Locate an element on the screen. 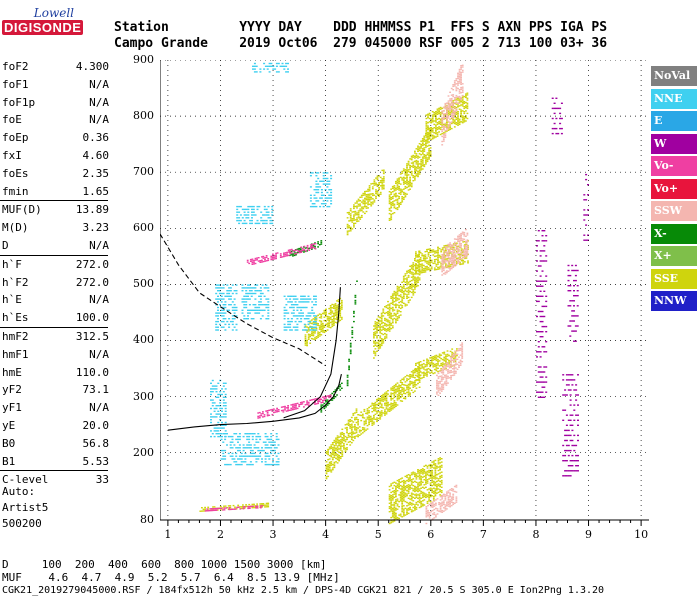  param-row: fmin 1.65 is located at coordinates (55, 192).